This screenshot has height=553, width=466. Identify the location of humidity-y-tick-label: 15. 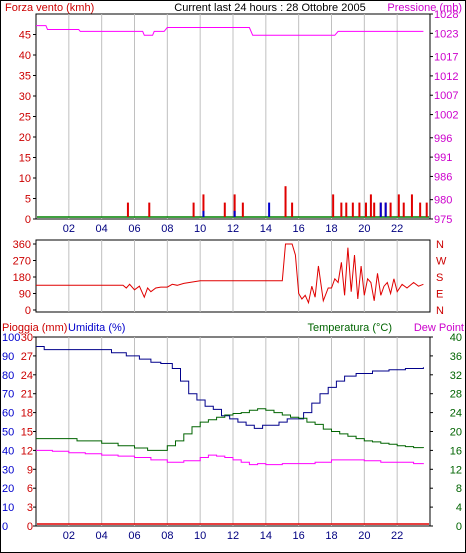
(27, 433).